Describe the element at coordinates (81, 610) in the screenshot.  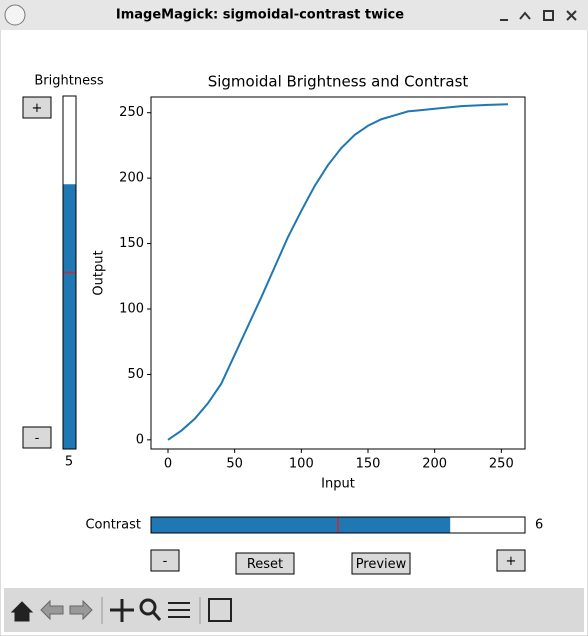
I see `forward-icon` at that location.